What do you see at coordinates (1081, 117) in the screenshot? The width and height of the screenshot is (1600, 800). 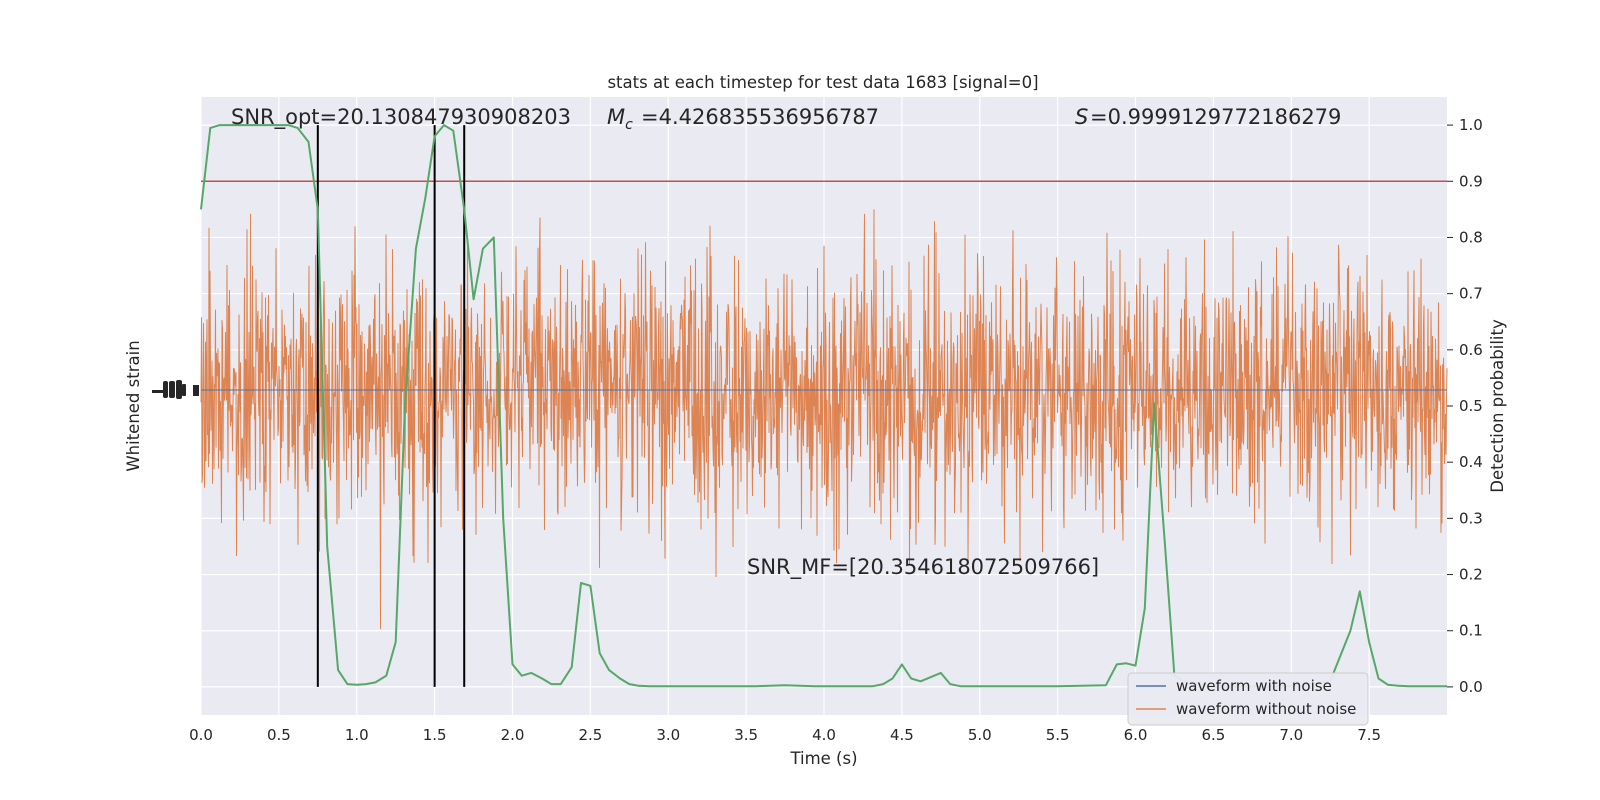 I see `svg-text: S` at bounding box center [1081, 117].